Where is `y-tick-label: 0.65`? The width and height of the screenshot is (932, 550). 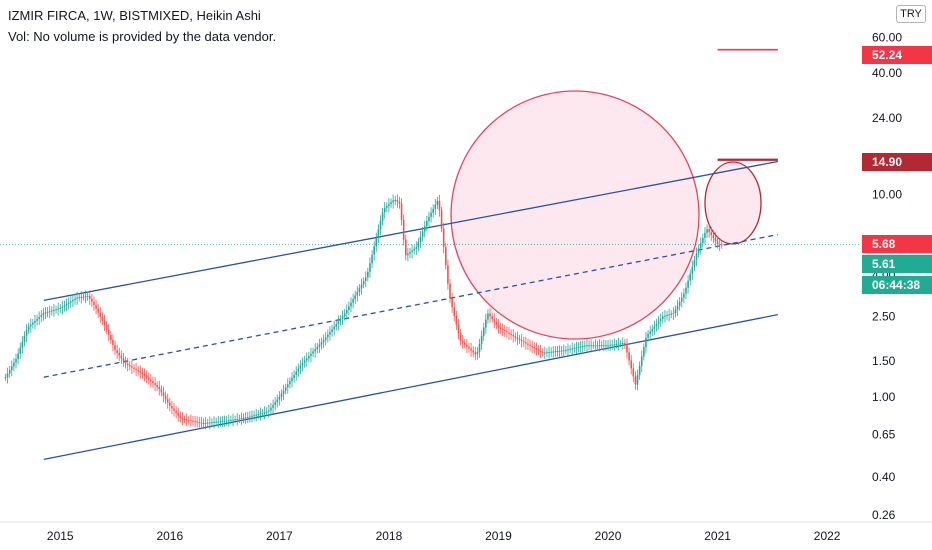 y-tick-label: 0.65 is located at coordinates (884, 435).